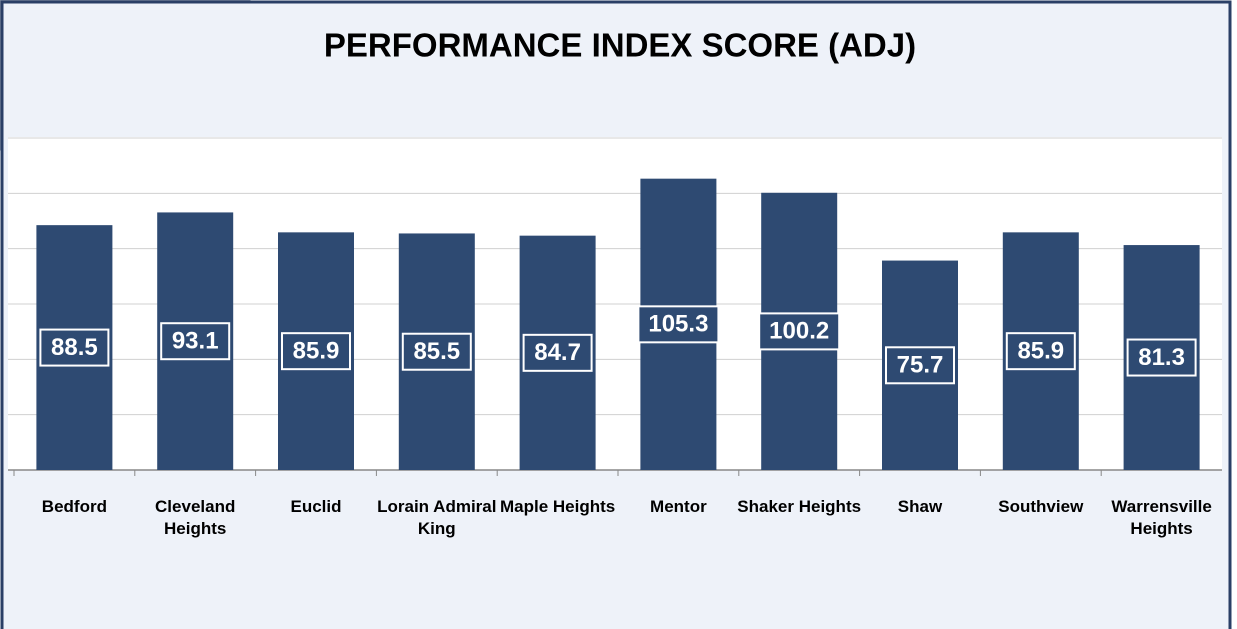 The width and height of the screenshot is (1237, 629). What do you see at coordinates (437, 517) in the screenshot?
I see `x-tick-label: Lorain Admiral King` at bounding box center [437, 517].